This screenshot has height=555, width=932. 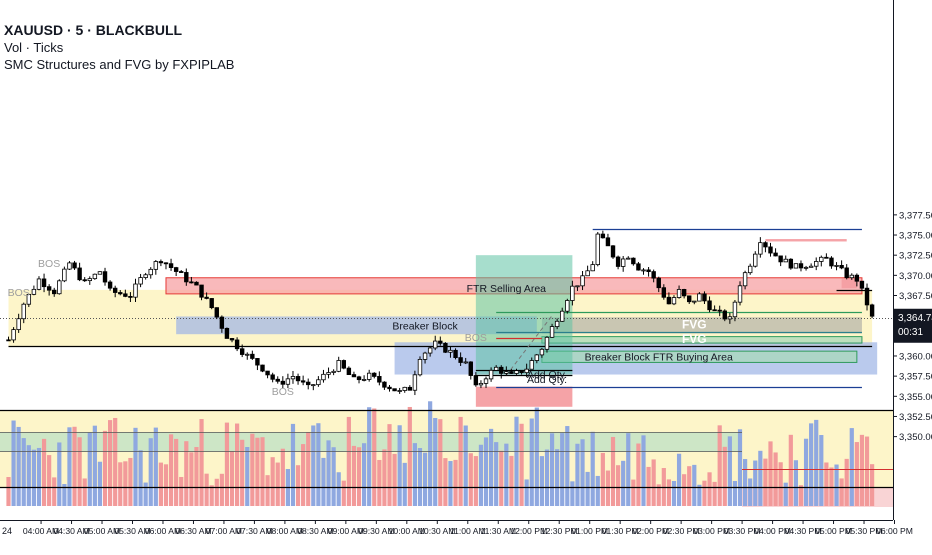 I want to click on last-price-badge, so click(x=913, y=325).